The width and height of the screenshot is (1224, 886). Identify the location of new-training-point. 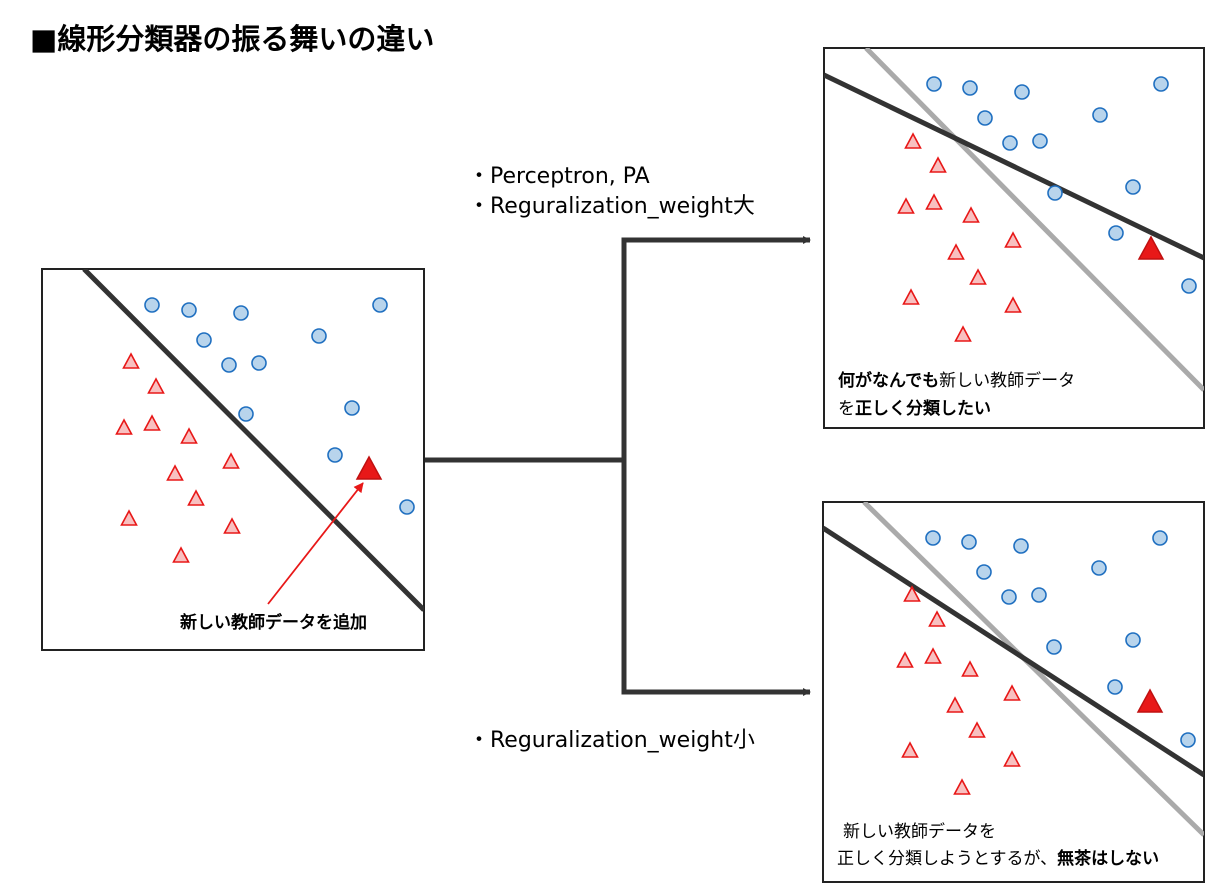
(369, 467).